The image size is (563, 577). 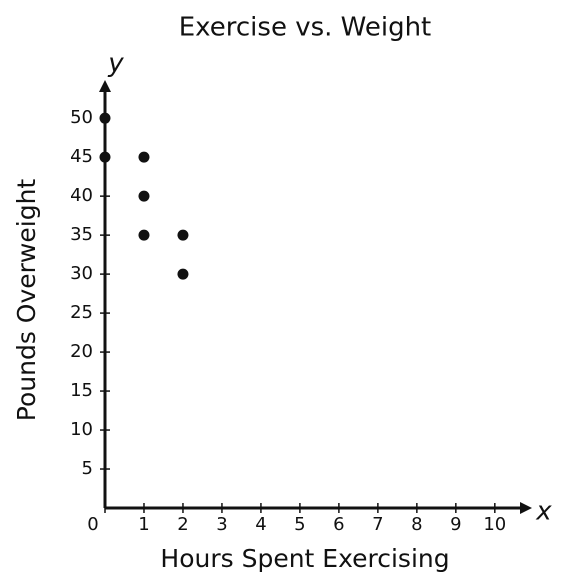 I want to click on y-tick-label: 45, so click(x=81, y=156).